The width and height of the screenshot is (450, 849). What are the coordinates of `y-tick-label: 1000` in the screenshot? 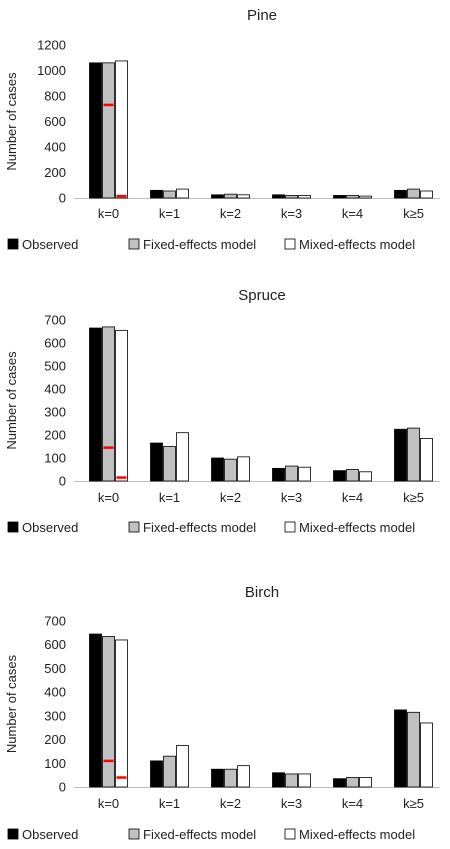 It's located at (51, 70).